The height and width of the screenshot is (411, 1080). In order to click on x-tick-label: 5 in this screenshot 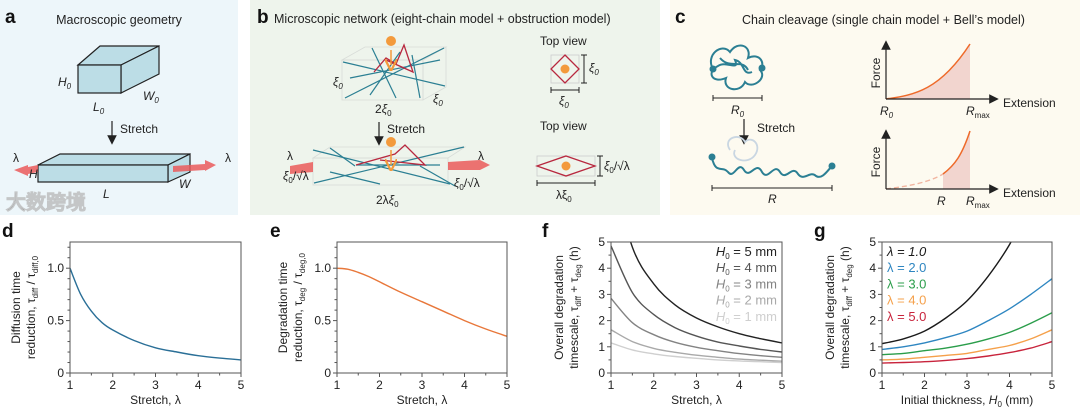, I will do `click(782, 385)`.